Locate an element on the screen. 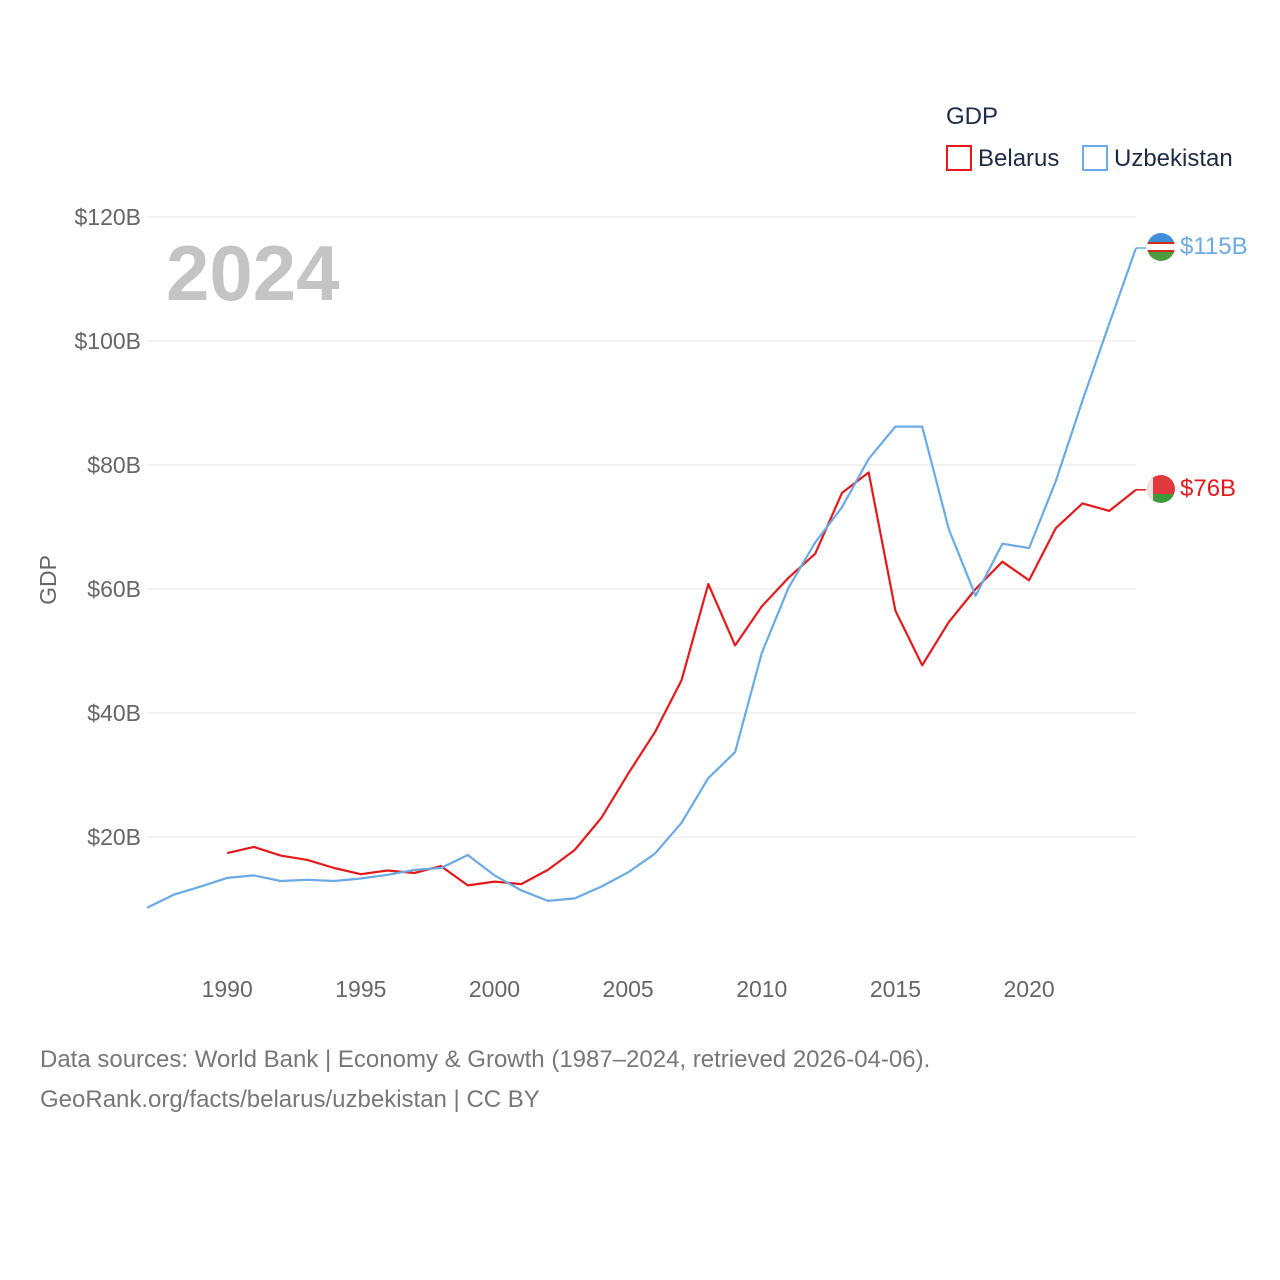  year-label: 2024 is located at coordinates (253, 273).